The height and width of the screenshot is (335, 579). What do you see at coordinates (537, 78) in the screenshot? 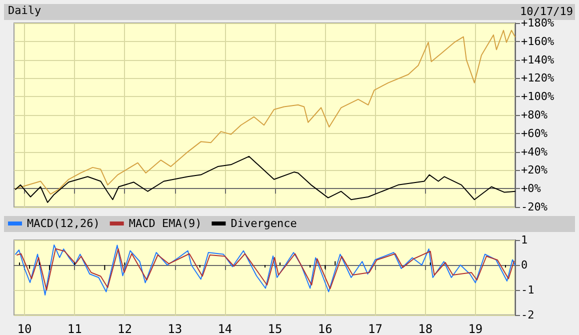
I see `y-tick-label: +120%` at bounding box center [537, 78].